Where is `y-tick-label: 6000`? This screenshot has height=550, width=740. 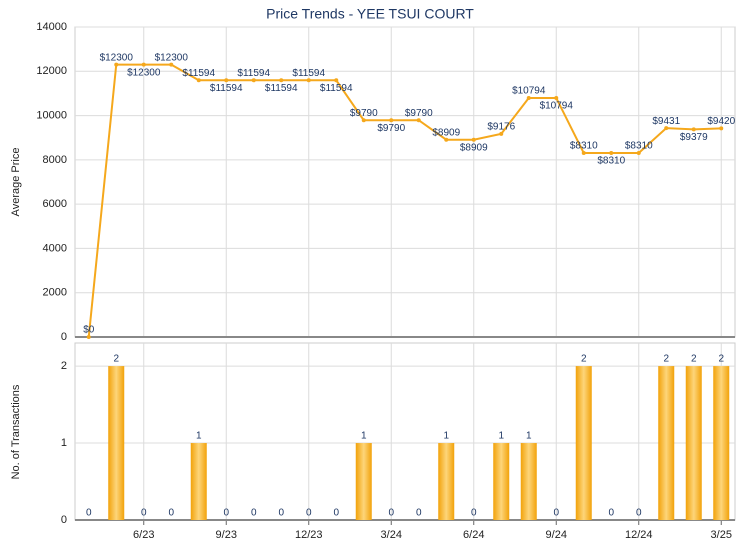
y-tick-label: 6000 is located at coordinates (55, 204).